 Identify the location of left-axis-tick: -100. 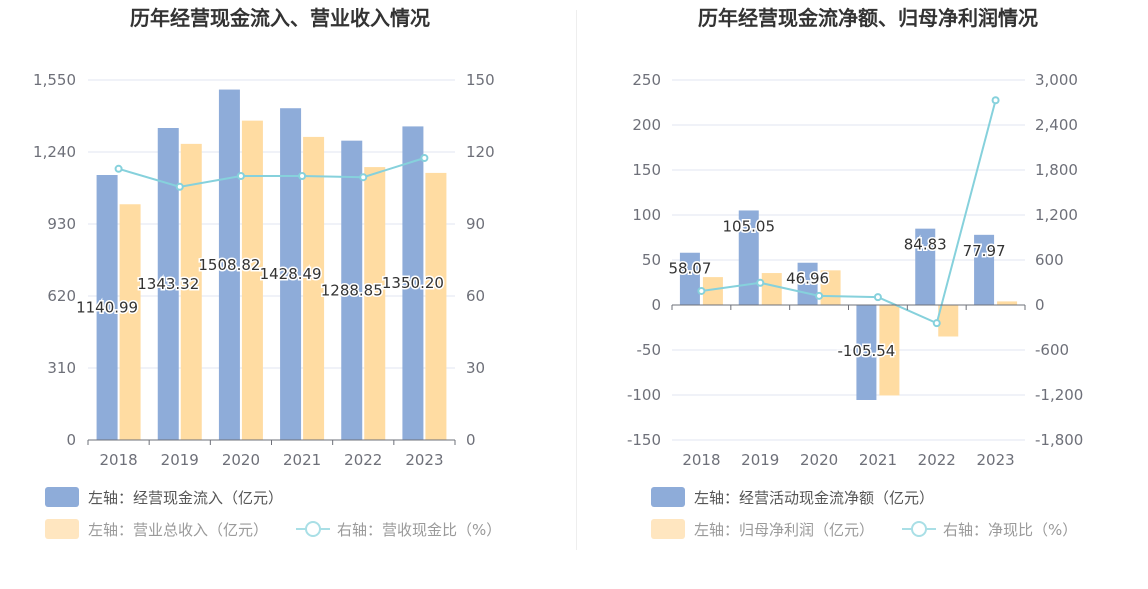
(644, 395).